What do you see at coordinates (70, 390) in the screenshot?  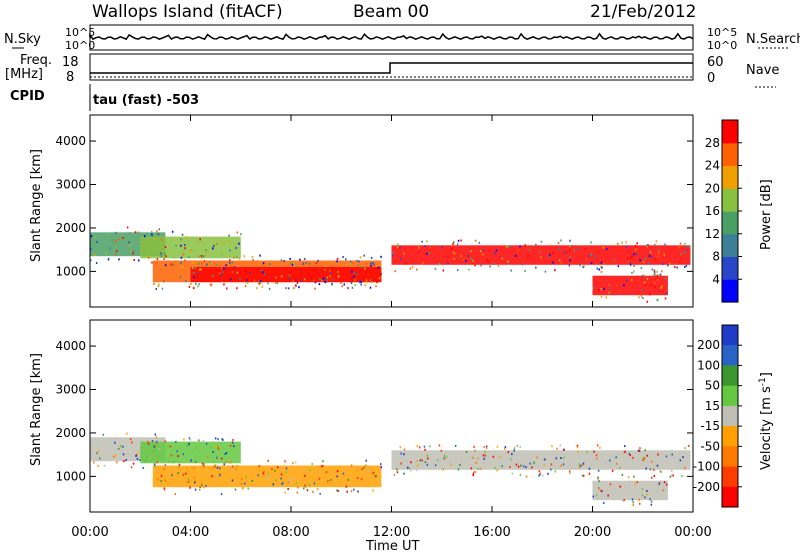 I see `y-tick-label: 3000` at bounding box center [70, 390].